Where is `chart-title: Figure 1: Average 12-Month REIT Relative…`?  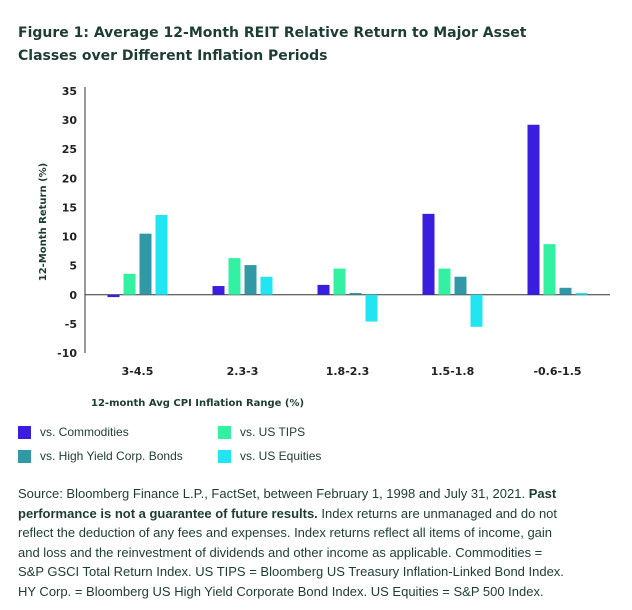 chart-title: Figure 1: Average 12-Month REIT Relative… is located at coordinates (318, 45).